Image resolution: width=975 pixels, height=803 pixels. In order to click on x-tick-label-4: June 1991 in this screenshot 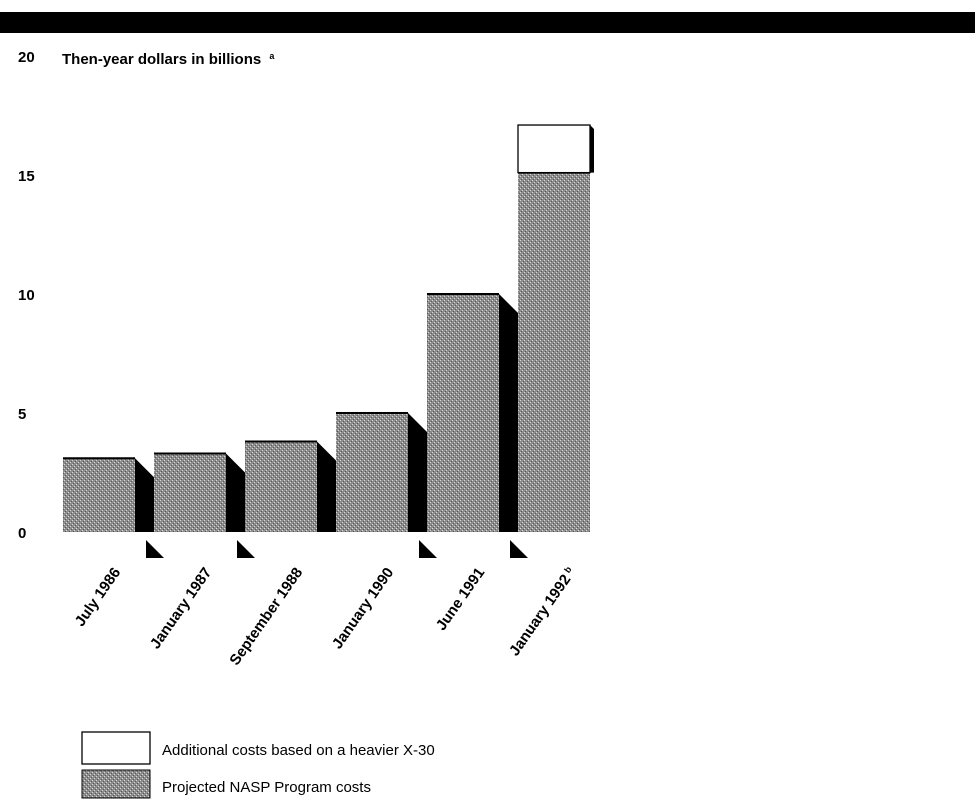, I will do `click(461, 599)`.